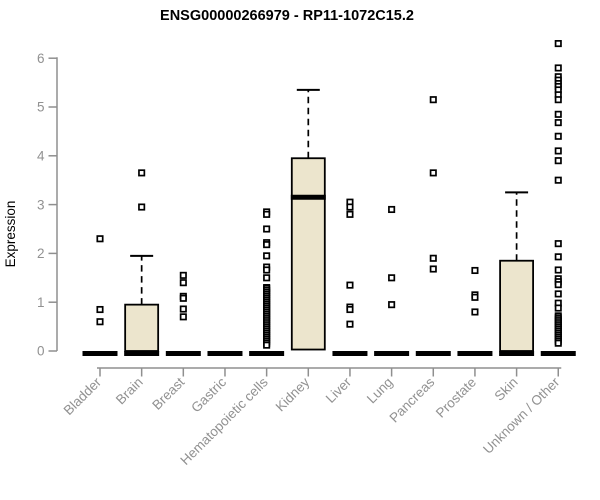 This screenshot has height=500, width=600. I want to click on y-tick-label: 6, so click(41, 58).